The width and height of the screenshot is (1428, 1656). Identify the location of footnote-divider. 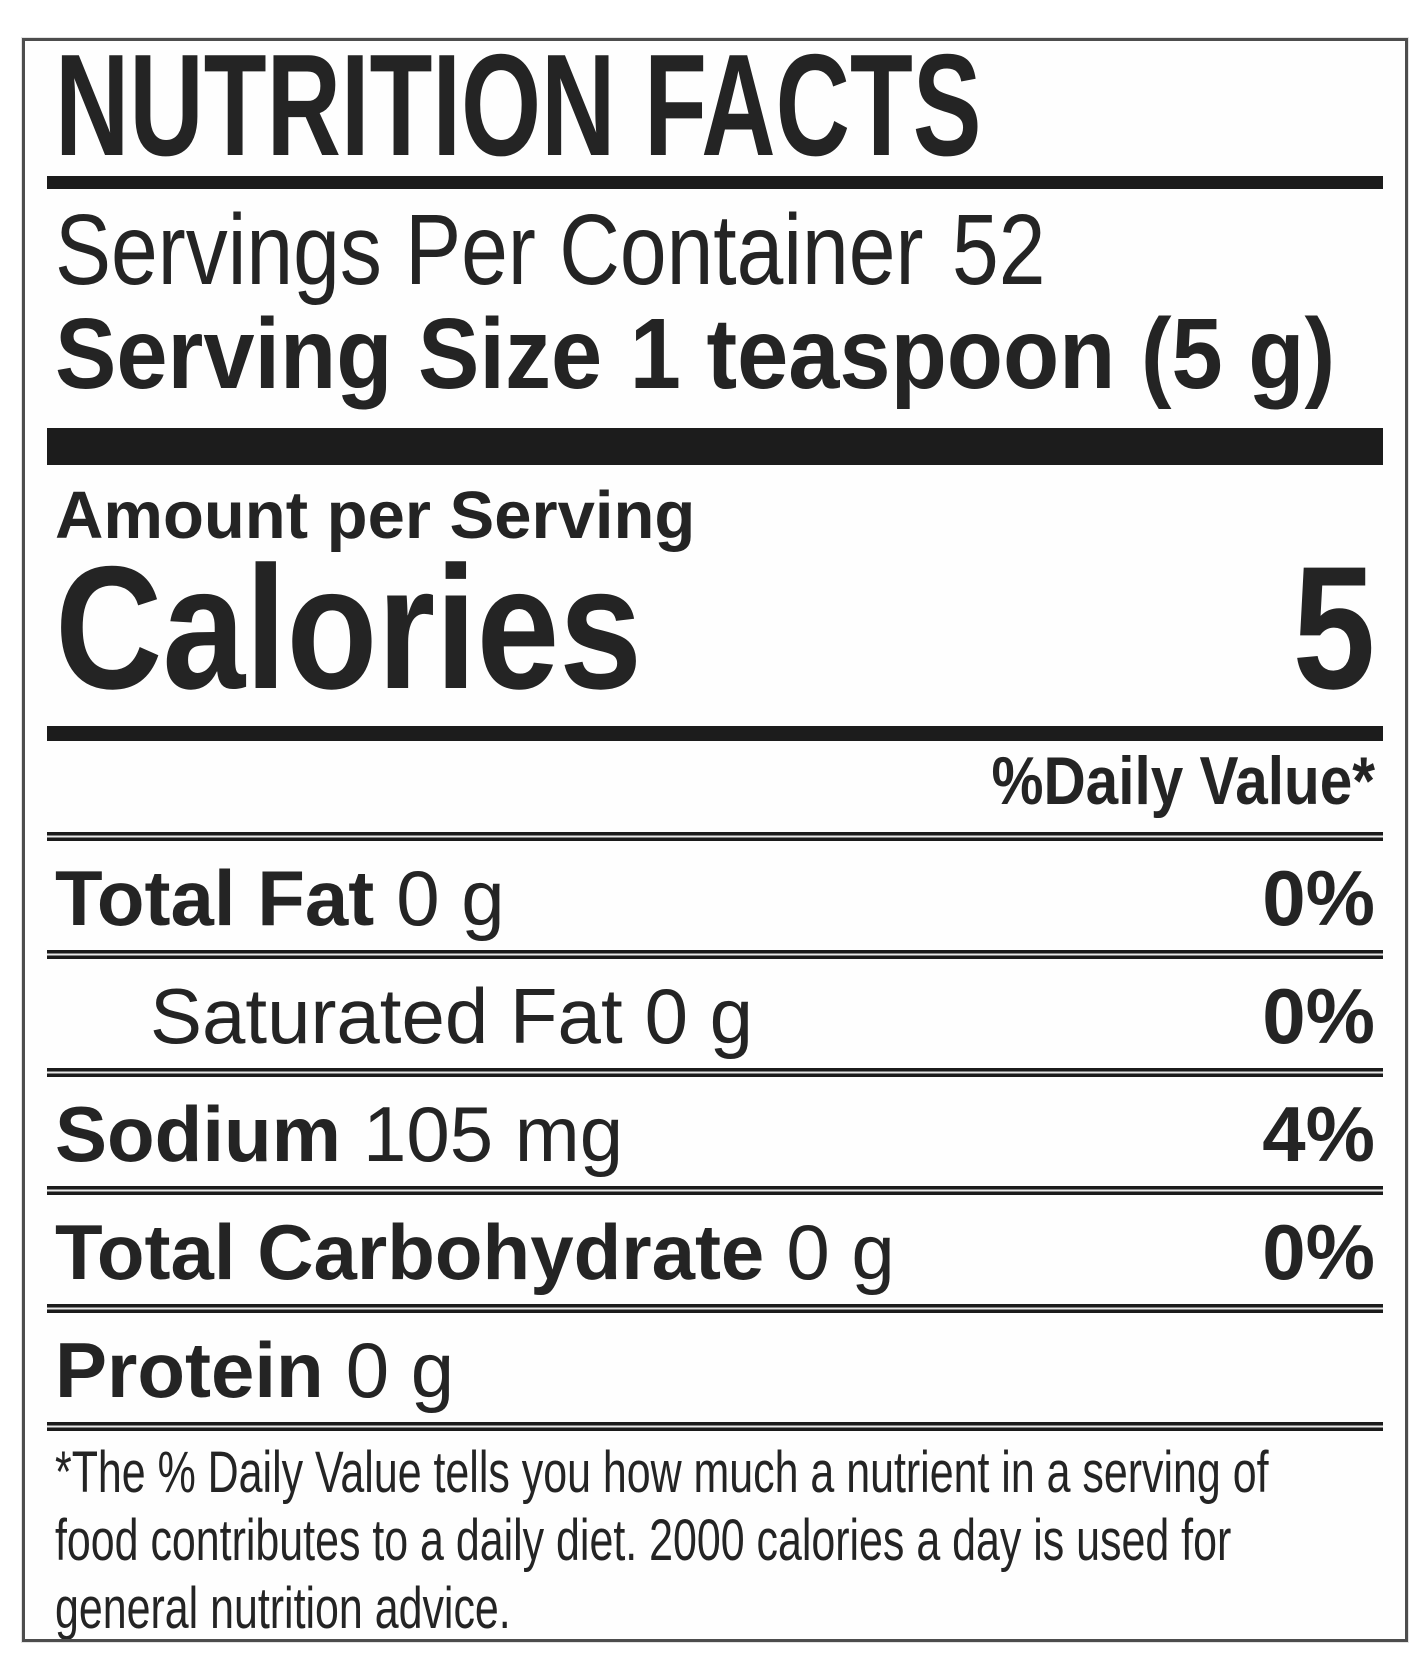
(715, 1426).